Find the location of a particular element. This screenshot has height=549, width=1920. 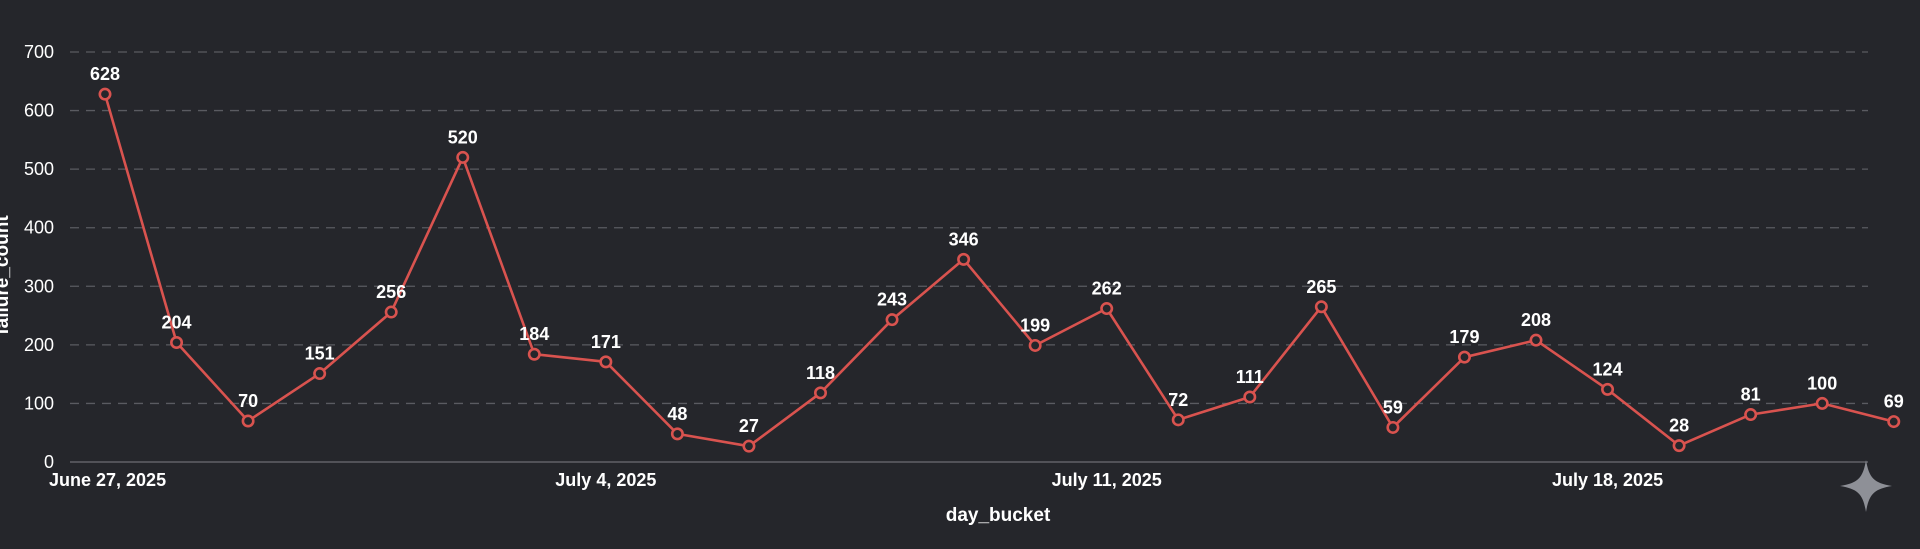

x-tick-label: July 4, 2025 is located at coordinates (605, 480).